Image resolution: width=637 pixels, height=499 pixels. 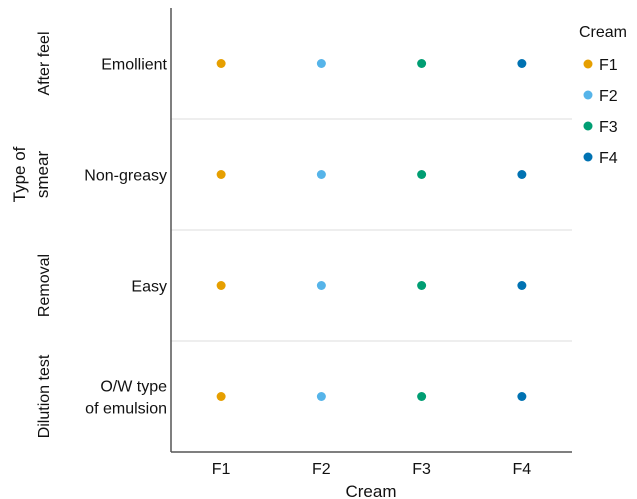 What do you see at coordinates (44, 396) in the screenshot?
I see `facet-strip-label: Dilution test` at bounding box center [44, 396].